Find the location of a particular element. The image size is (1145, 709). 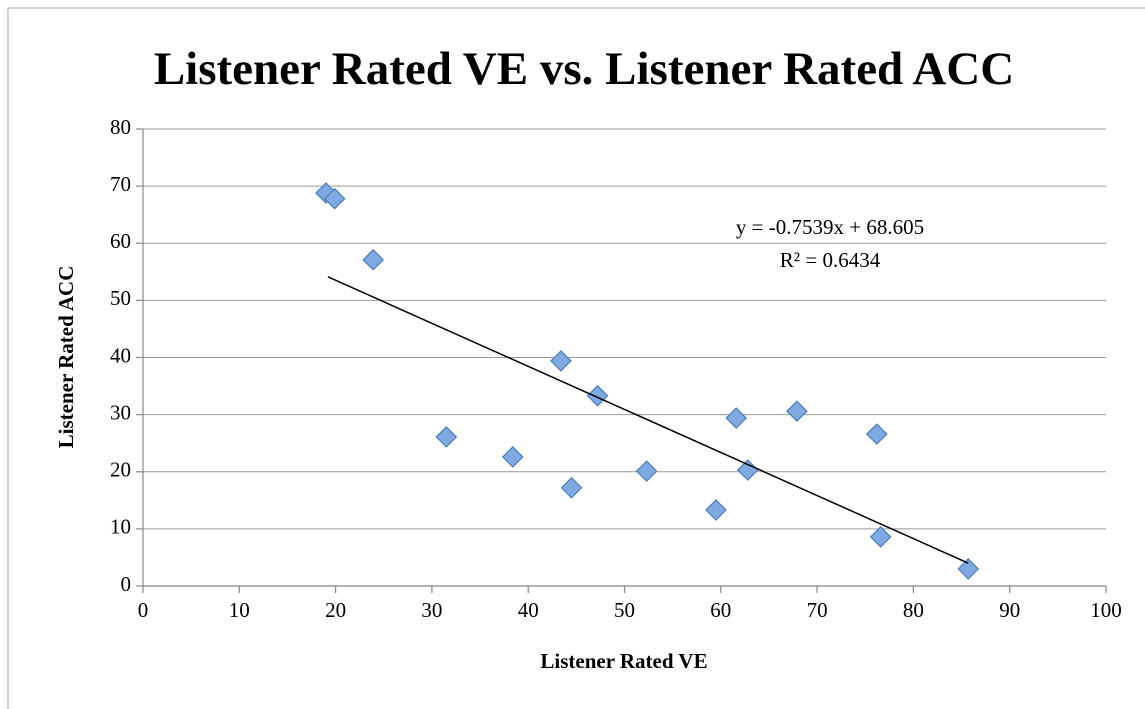

x-tick-label: 50 is located at coordinates (624, 610).